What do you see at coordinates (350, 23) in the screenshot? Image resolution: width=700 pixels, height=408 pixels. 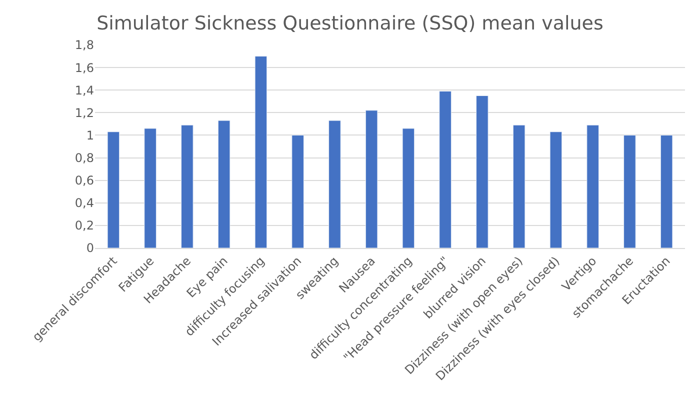 I see `chart-title: Simulator Sickness Questionnaire (SSQ) mean values` at bounding box center [350, 23].